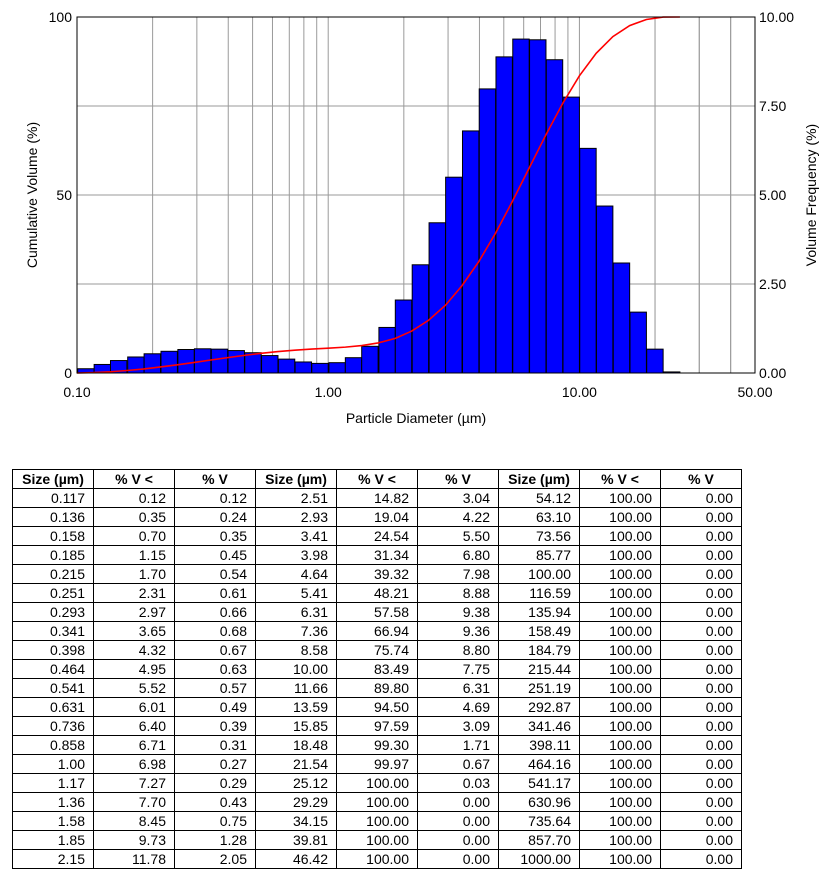  I want to click on table-cell: 1.00, so click(53, 764).